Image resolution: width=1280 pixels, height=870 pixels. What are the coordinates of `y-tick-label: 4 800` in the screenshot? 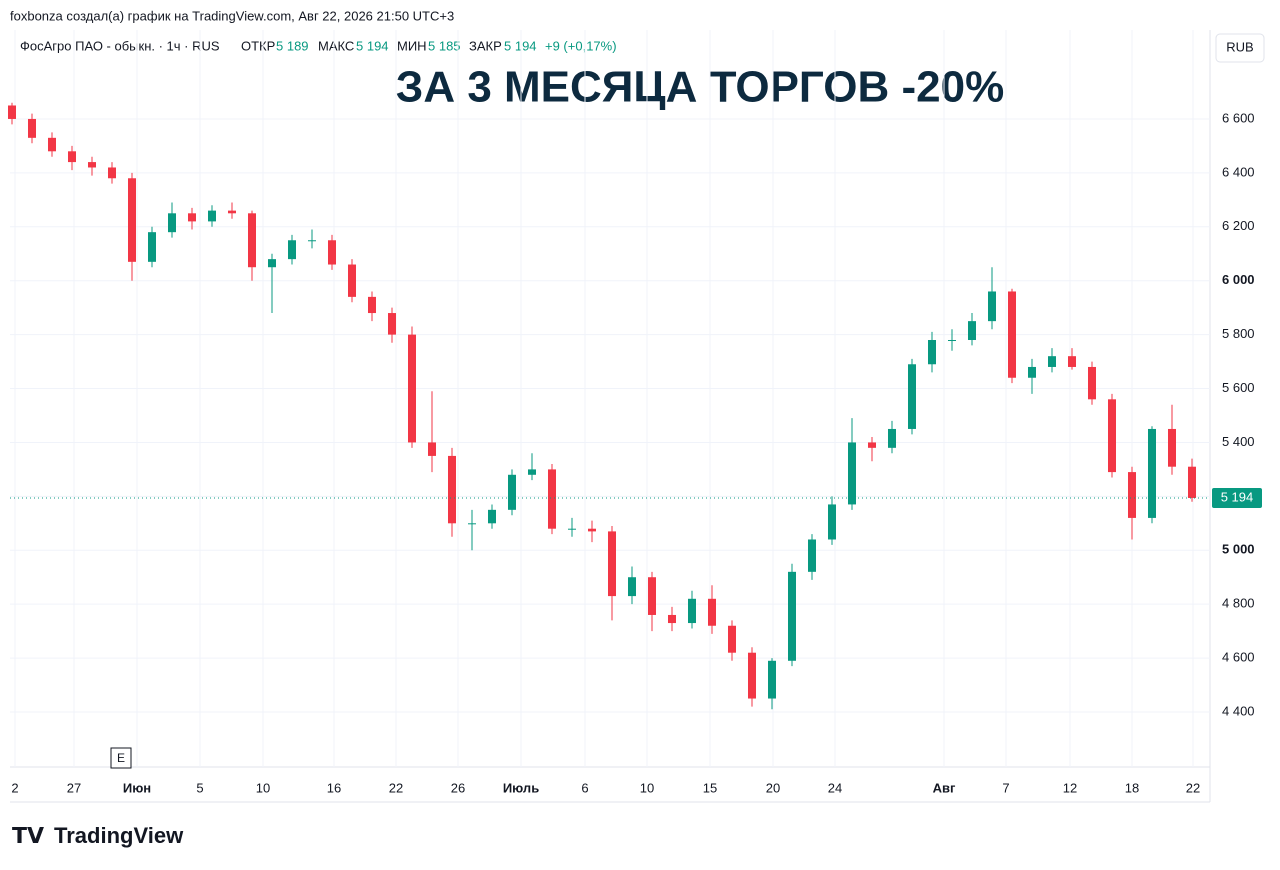 It's located at (1238, 603).